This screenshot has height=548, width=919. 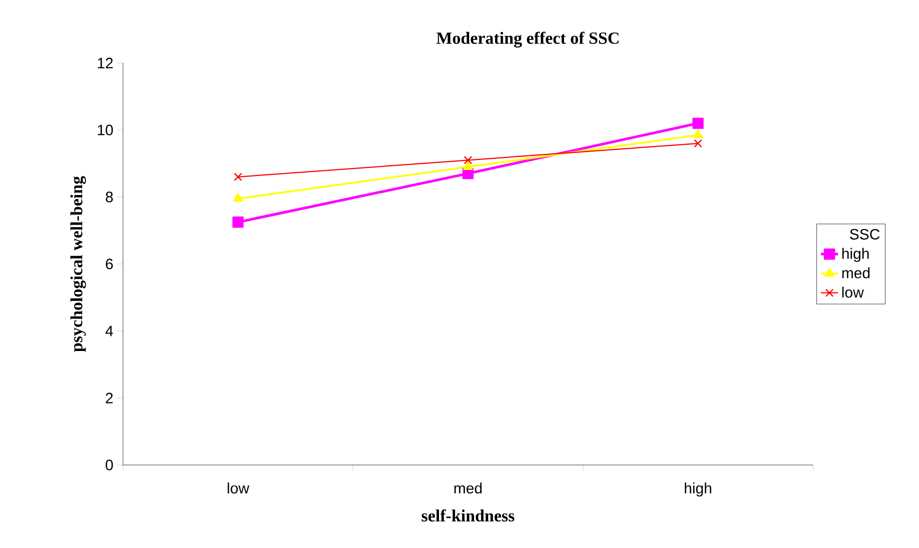 I want to click on x-tick-label: low, so click(x=239, y=488).